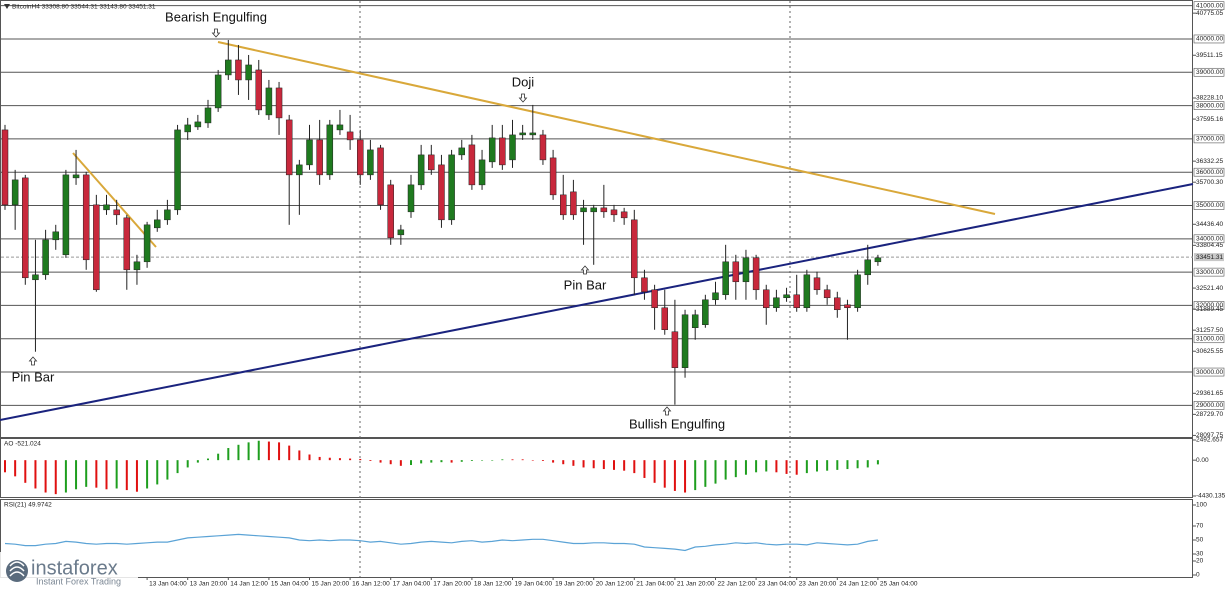  I want to click on annotation-arrow, so click(216, 33).